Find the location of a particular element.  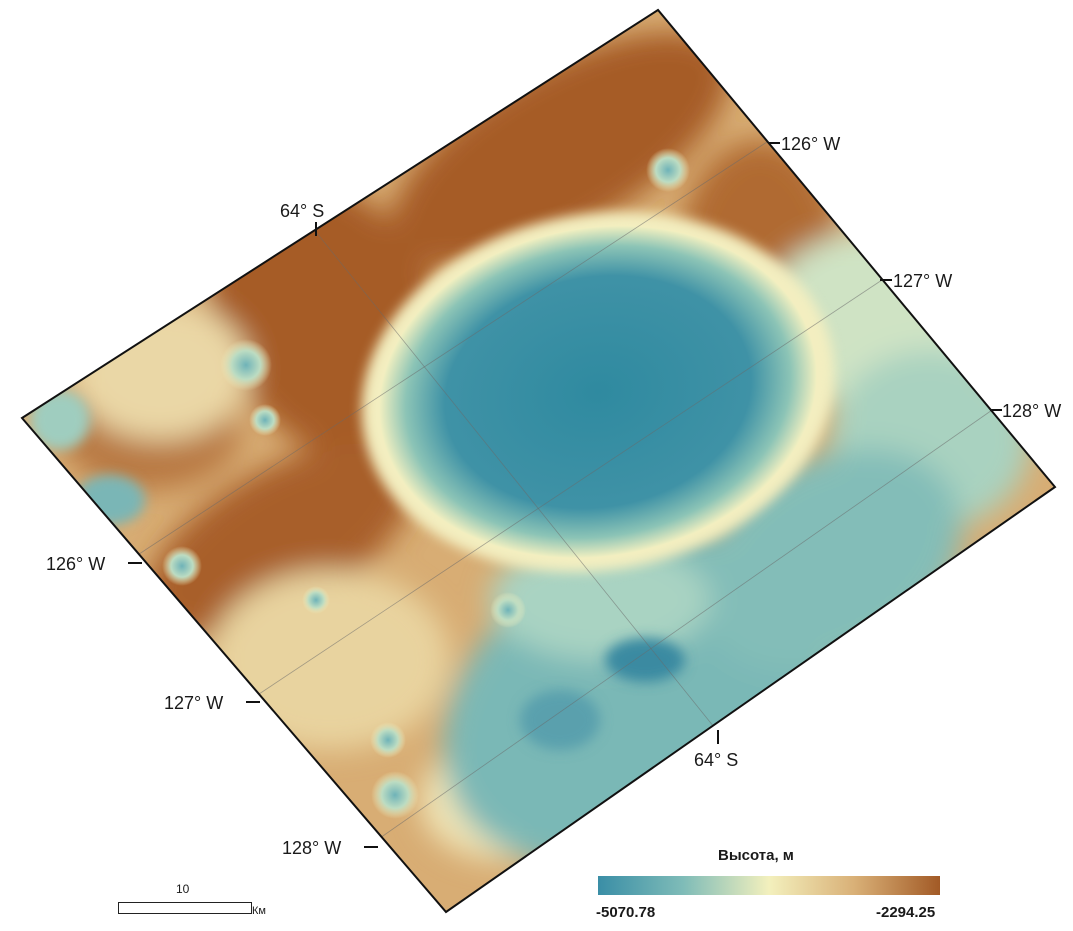

lon-label-right-128: 128° W is located at coordinates (1031, 411).